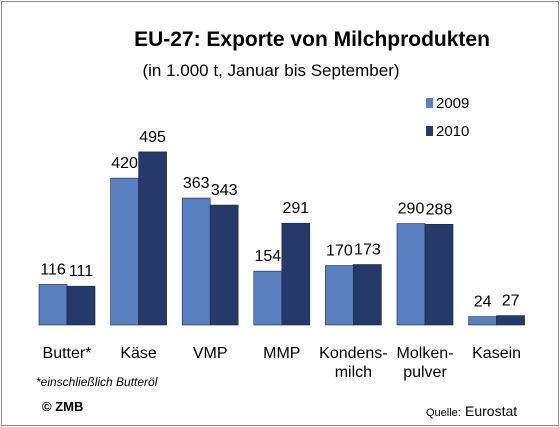  I want to click on bar-kasein-2009, so click(482, 321).